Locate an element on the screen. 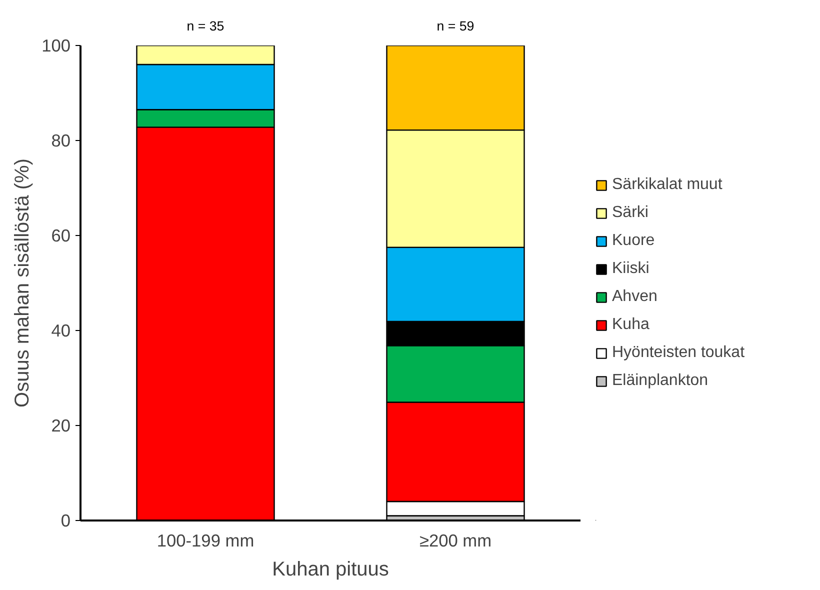 The image size is (820, 590). legend-label: Särki is located at coordinates (630, 213).